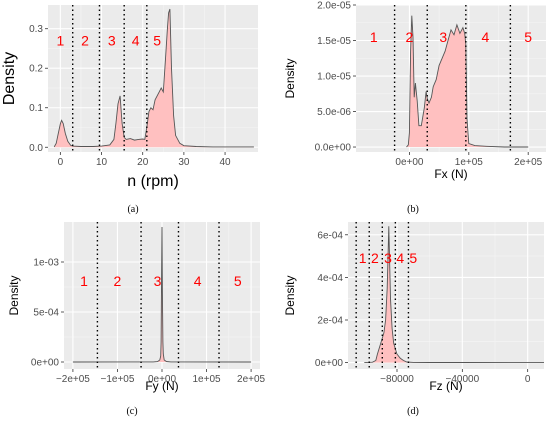 The width and height of the screenshot is (550, 423). I want to click on panel-caption: (c), so click(131, 411).